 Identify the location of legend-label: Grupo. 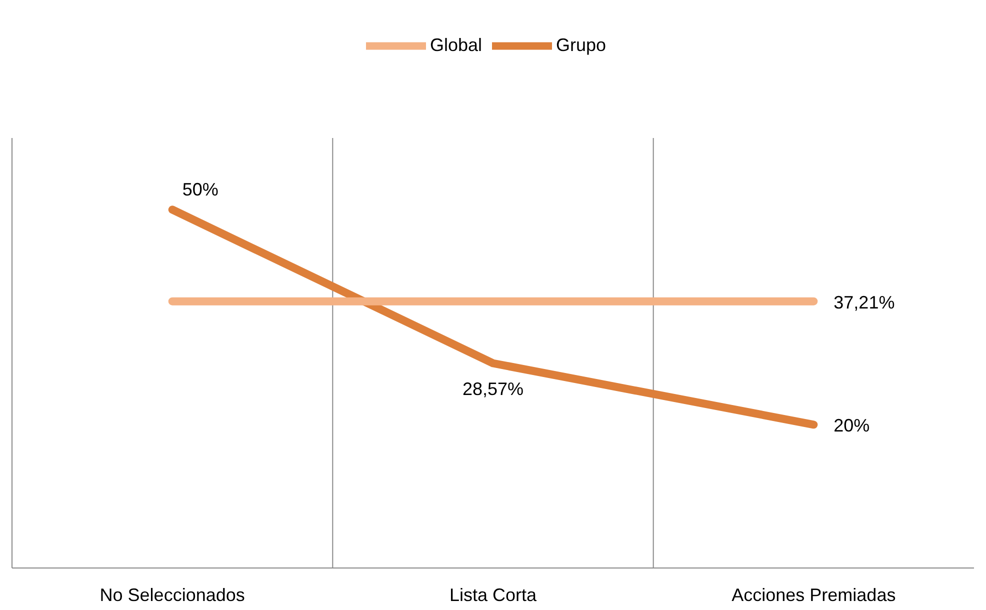
(581, 44).